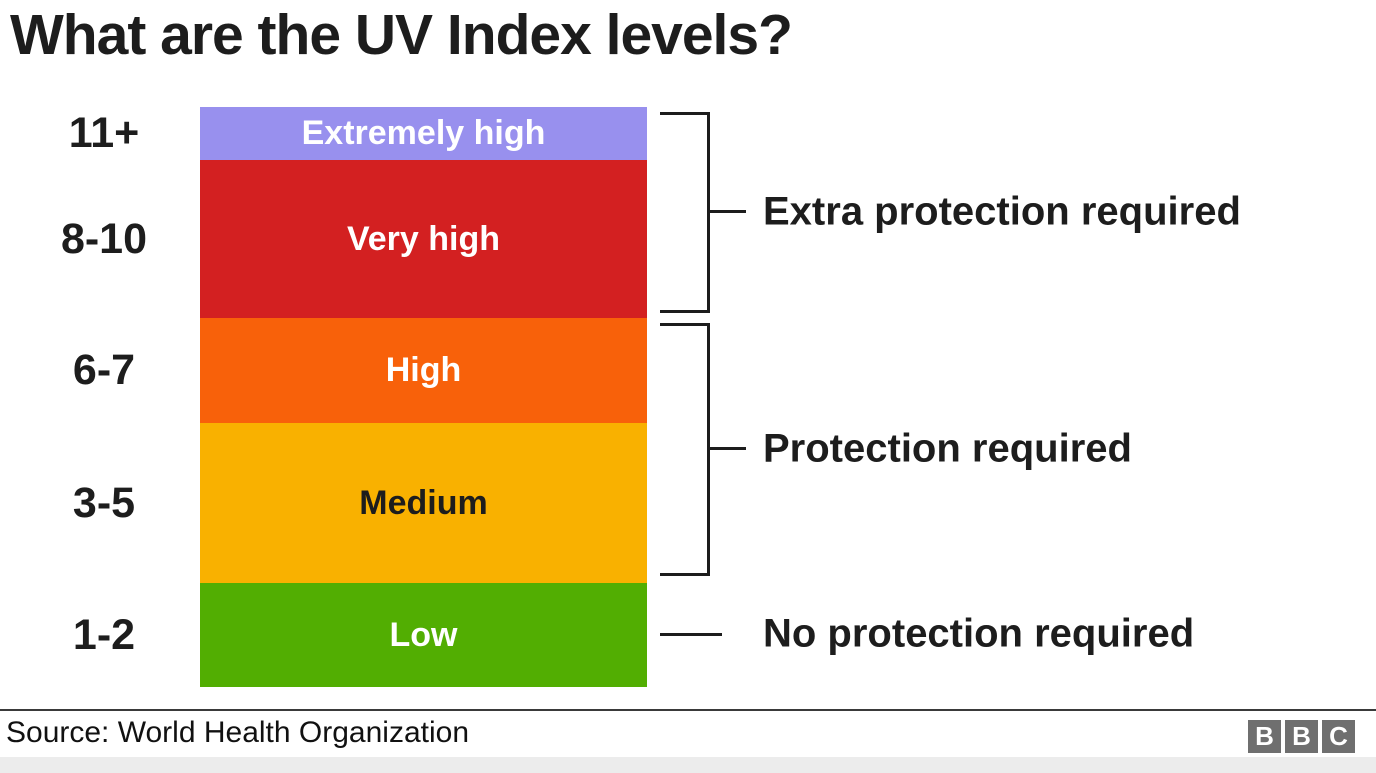  Describe the element at coordinates (947, 448) in the screenshot. I see `annotation-protection: Protection required` at that location.